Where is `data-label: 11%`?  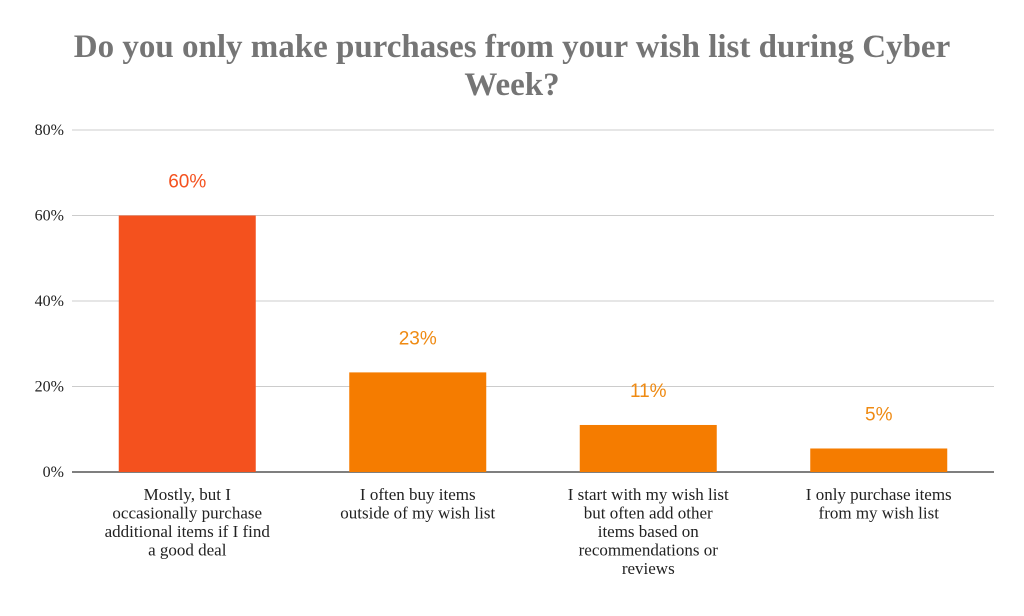 data-label: 11% is located at coordinates (648, 391).